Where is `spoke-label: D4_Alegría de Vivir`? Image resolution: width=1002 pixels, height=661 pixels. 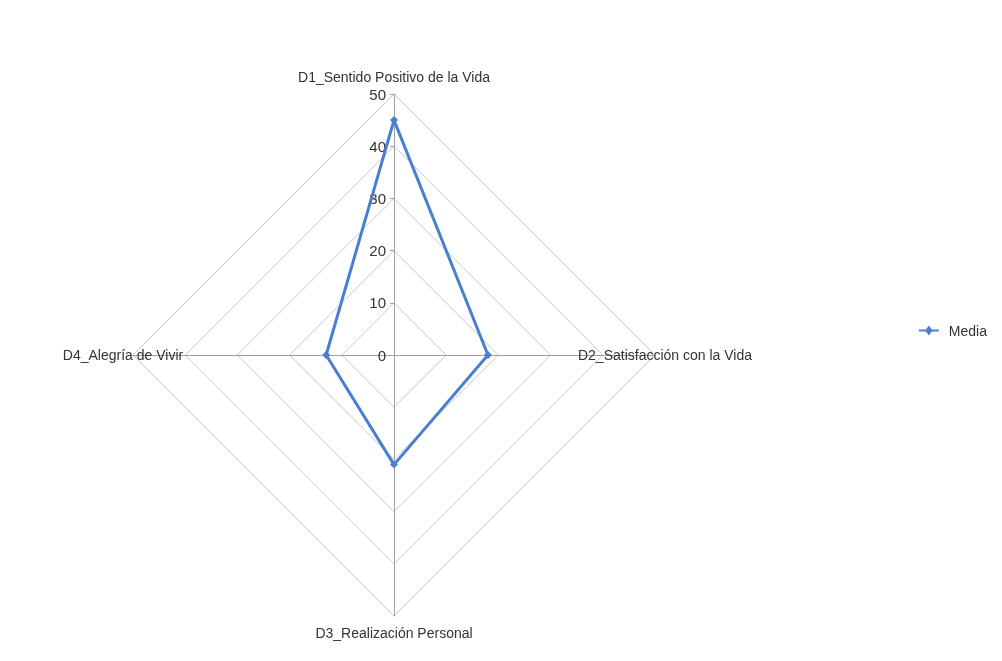 spoke-label: D4_Alegría de Vivir is located at coordinates (123, 355).